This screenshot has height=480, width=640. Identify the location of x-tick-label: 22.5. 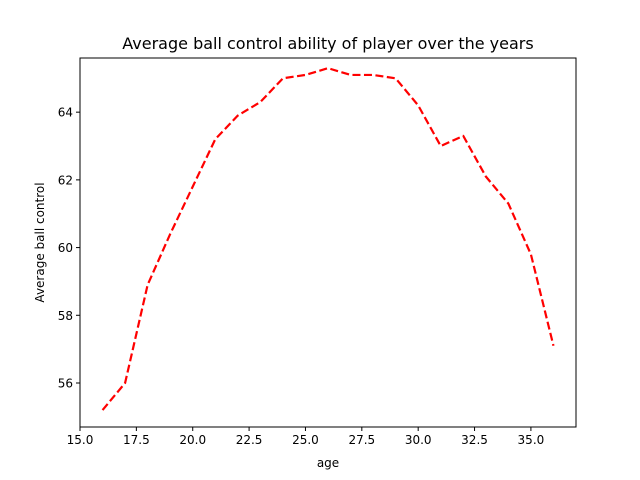
(249, 440).